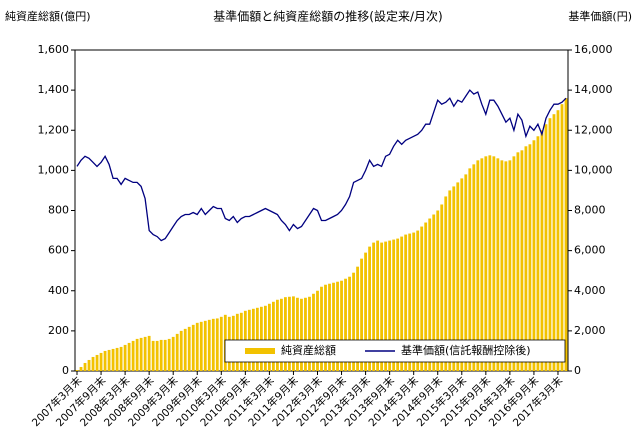  I want to click on y2-tick-label: 0, so click(577, 370).